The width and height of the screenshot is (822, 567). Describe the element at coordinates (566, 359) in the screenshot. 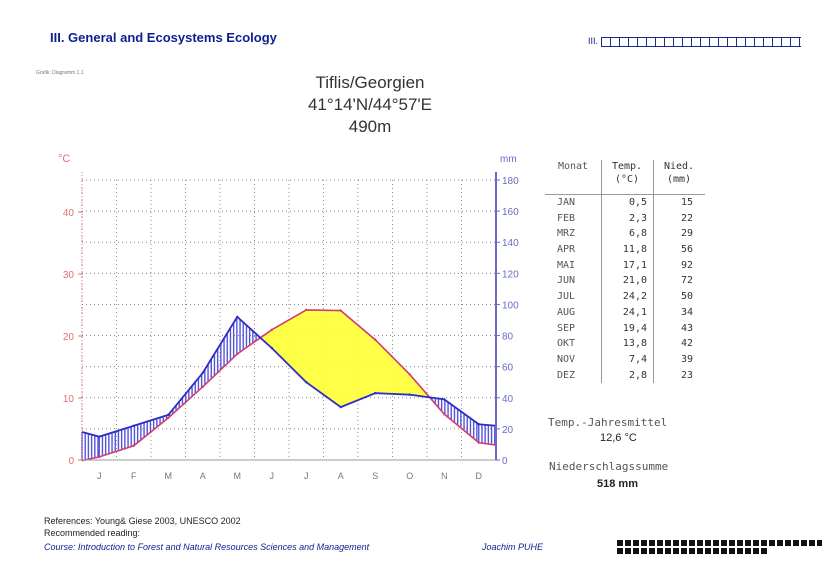

I see `table-cell-month: NOV` at that location.